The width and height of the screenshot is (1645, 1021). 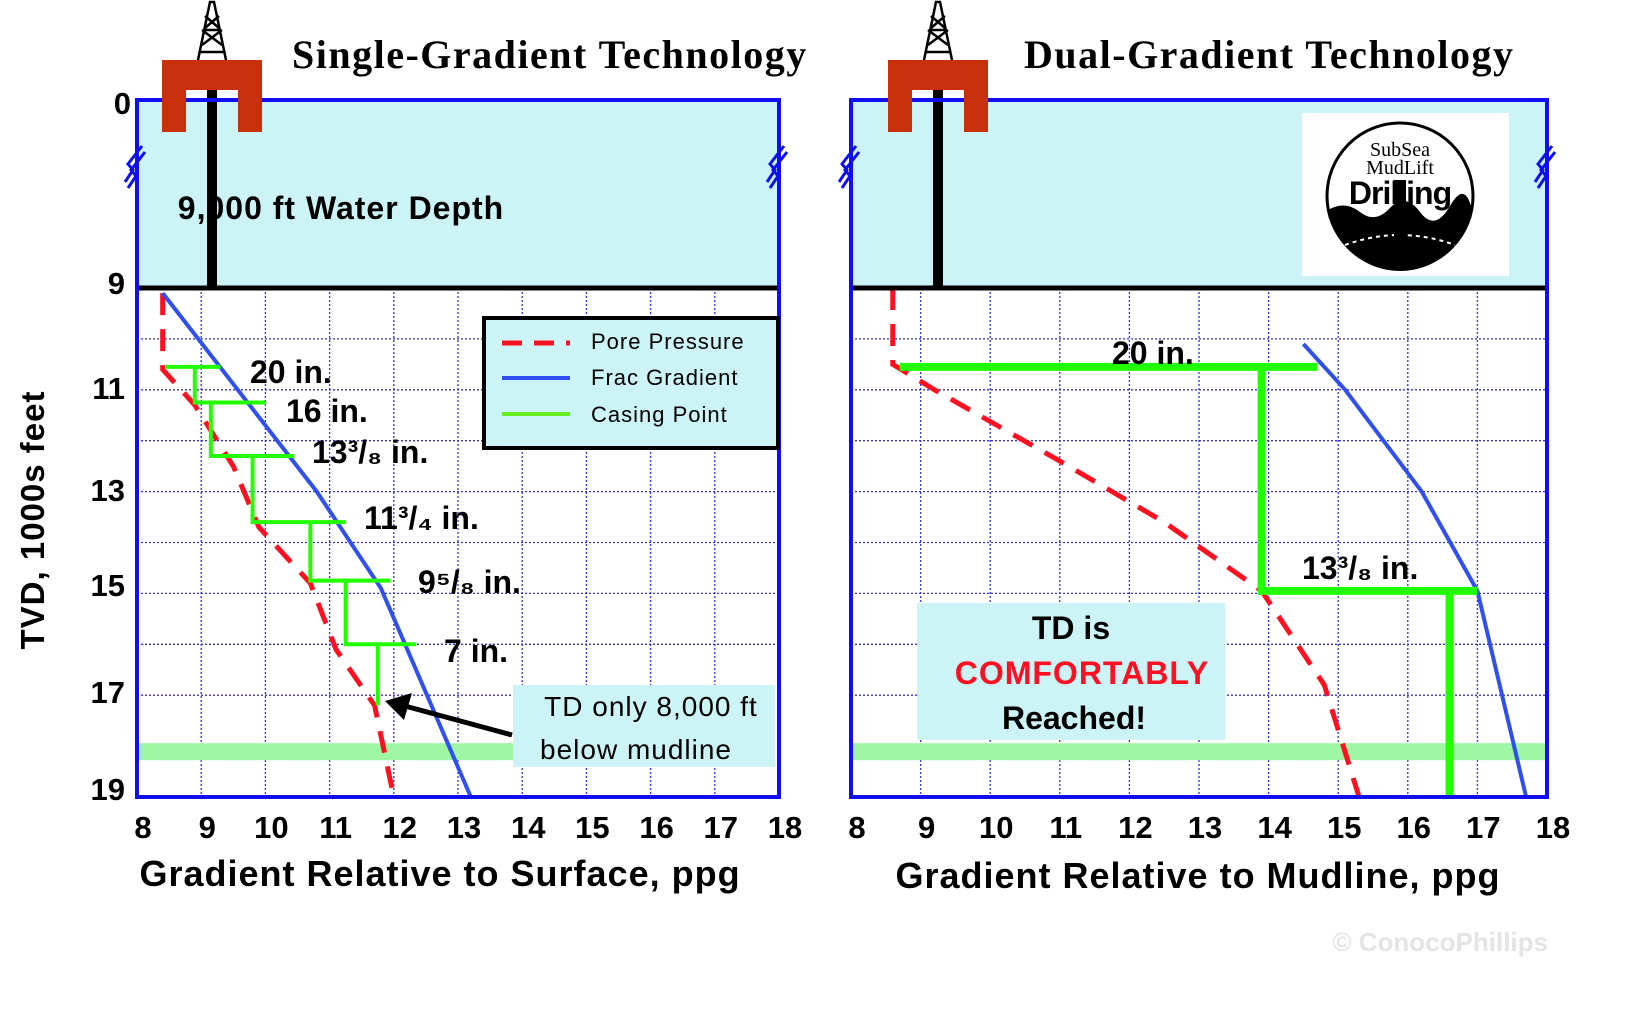 I want to click on legend-label: Frac Gradient, so click(x=665, y=377).